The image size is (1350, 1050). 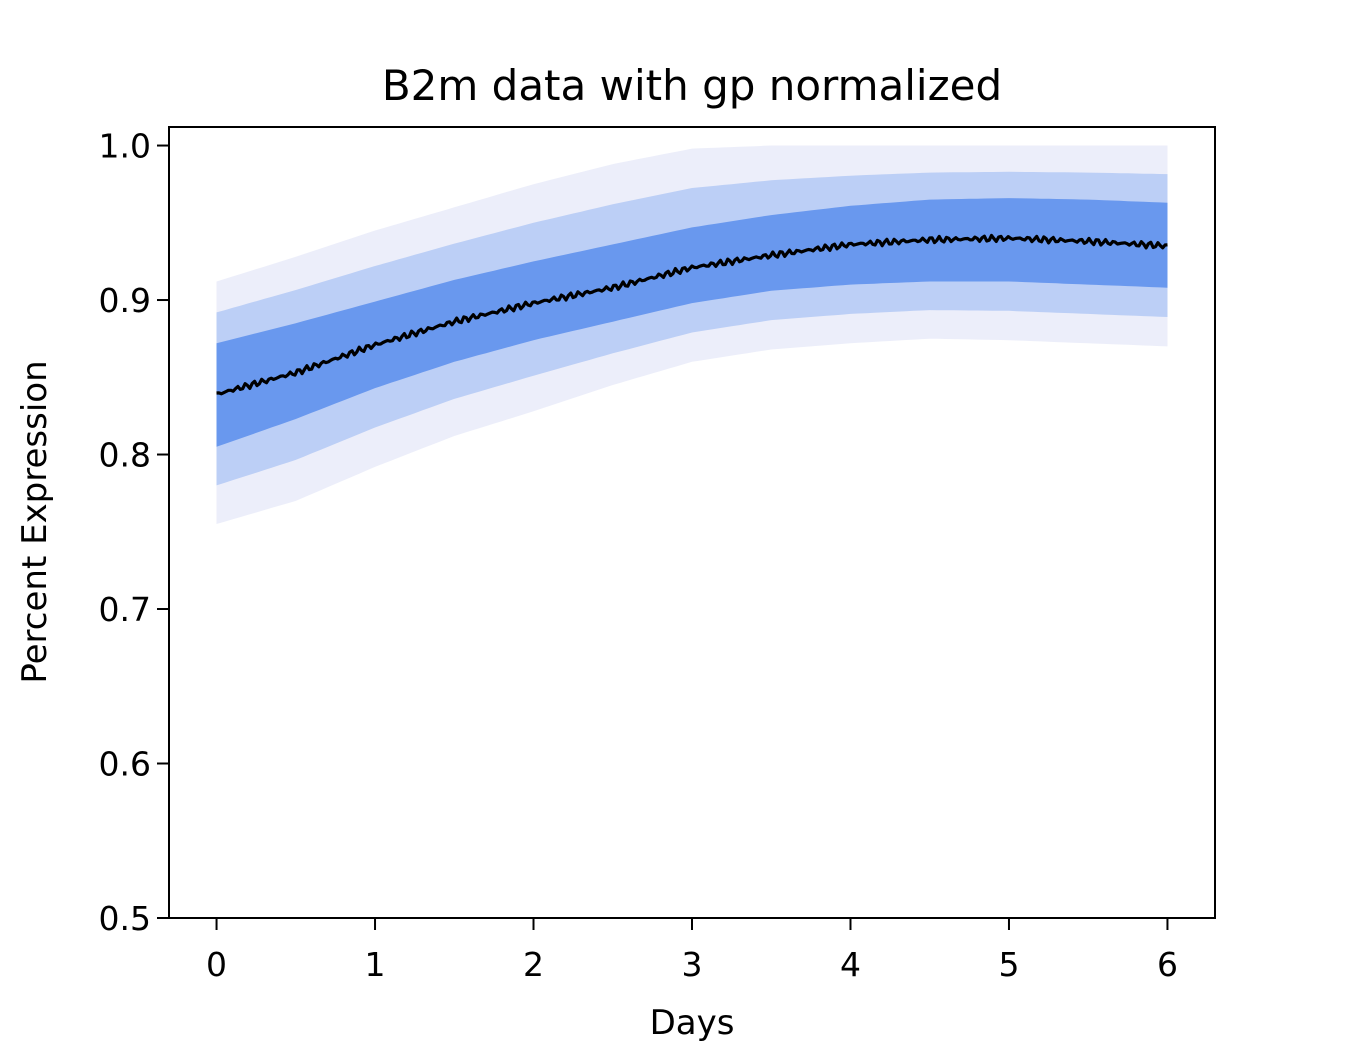 What do you see at coordinates (692, 1023) in the screenshot?
I see `x-axis-label: Days` at bounding box center [692, 1023].